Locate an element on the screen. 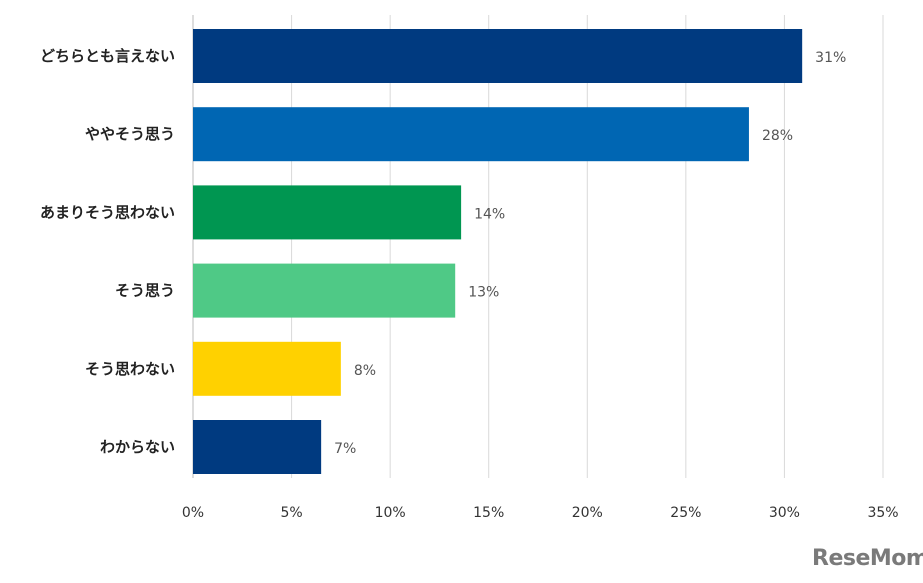 This screenshot has height=583, width=923. x-tick-label: 15% is located at coordinates (488, 513).